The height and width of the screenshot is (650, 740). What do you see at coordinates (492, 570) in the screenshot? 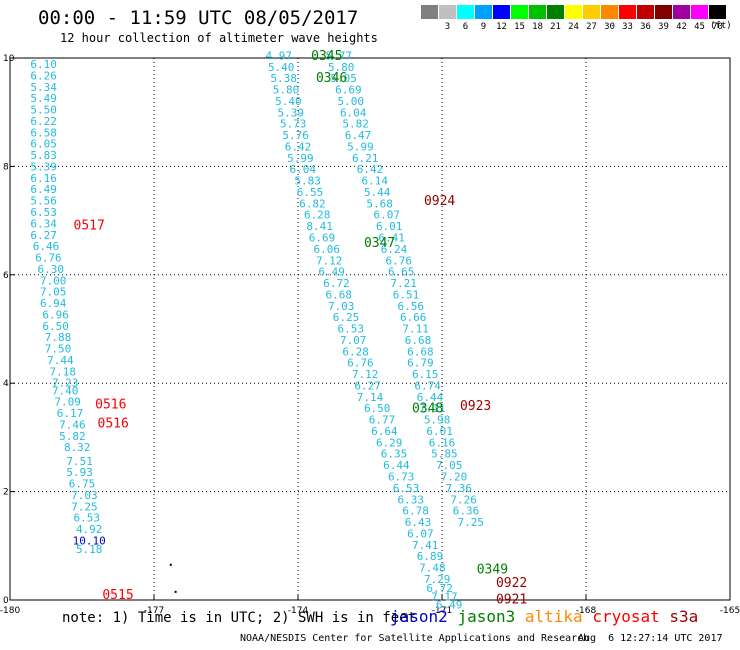
I see `pass-time-label: 0349` at bounding box center [492, 570].